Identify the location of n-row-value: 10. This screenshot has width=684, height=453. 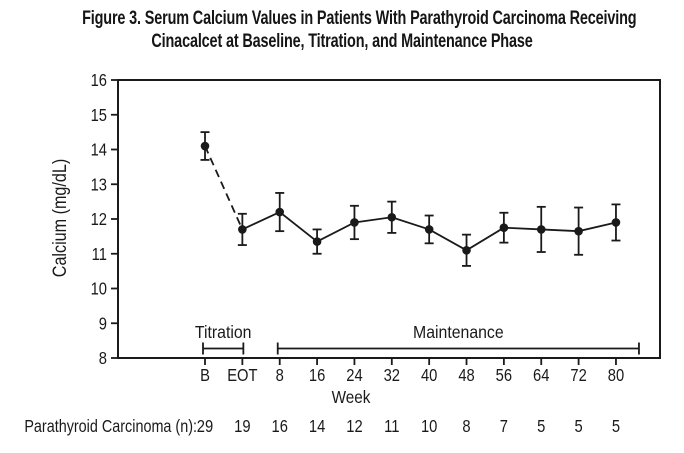
(429, 427).